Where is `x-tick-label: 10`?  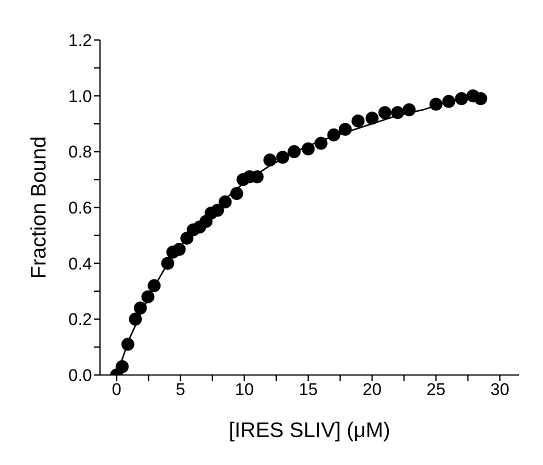 x-tick-label: 10 is located at coordinates (244, 390).